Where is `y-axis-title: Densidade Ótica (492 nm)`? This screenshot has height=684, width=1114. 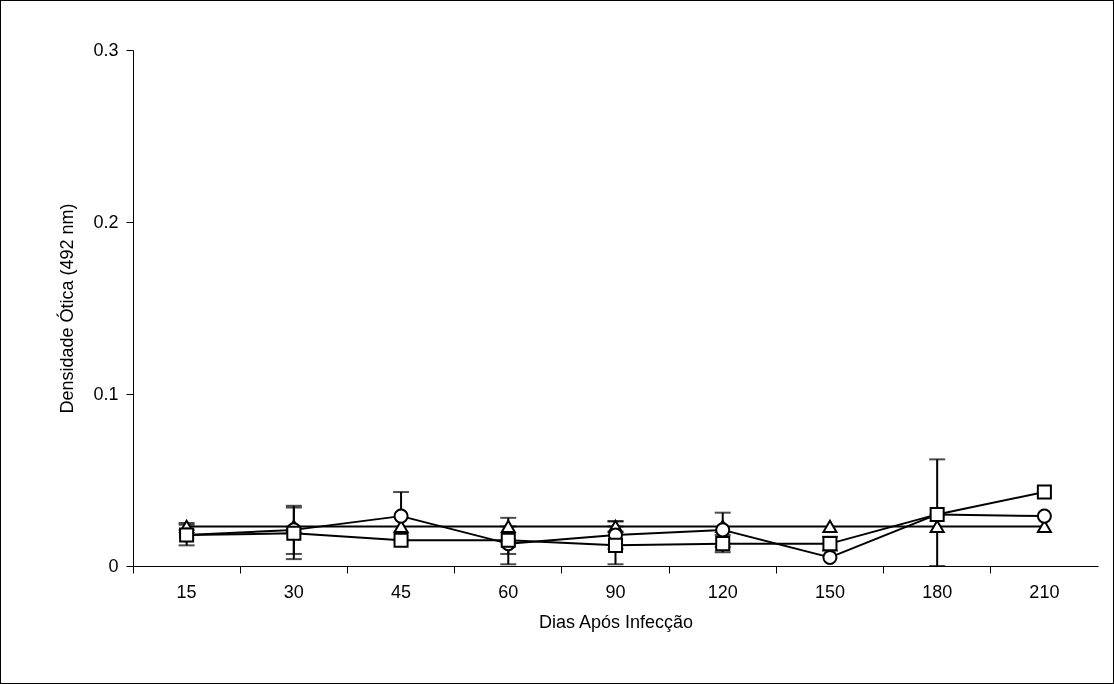 y-axis-title: Densidade Ótica (492 nm) is located at coordinates (67, 308).